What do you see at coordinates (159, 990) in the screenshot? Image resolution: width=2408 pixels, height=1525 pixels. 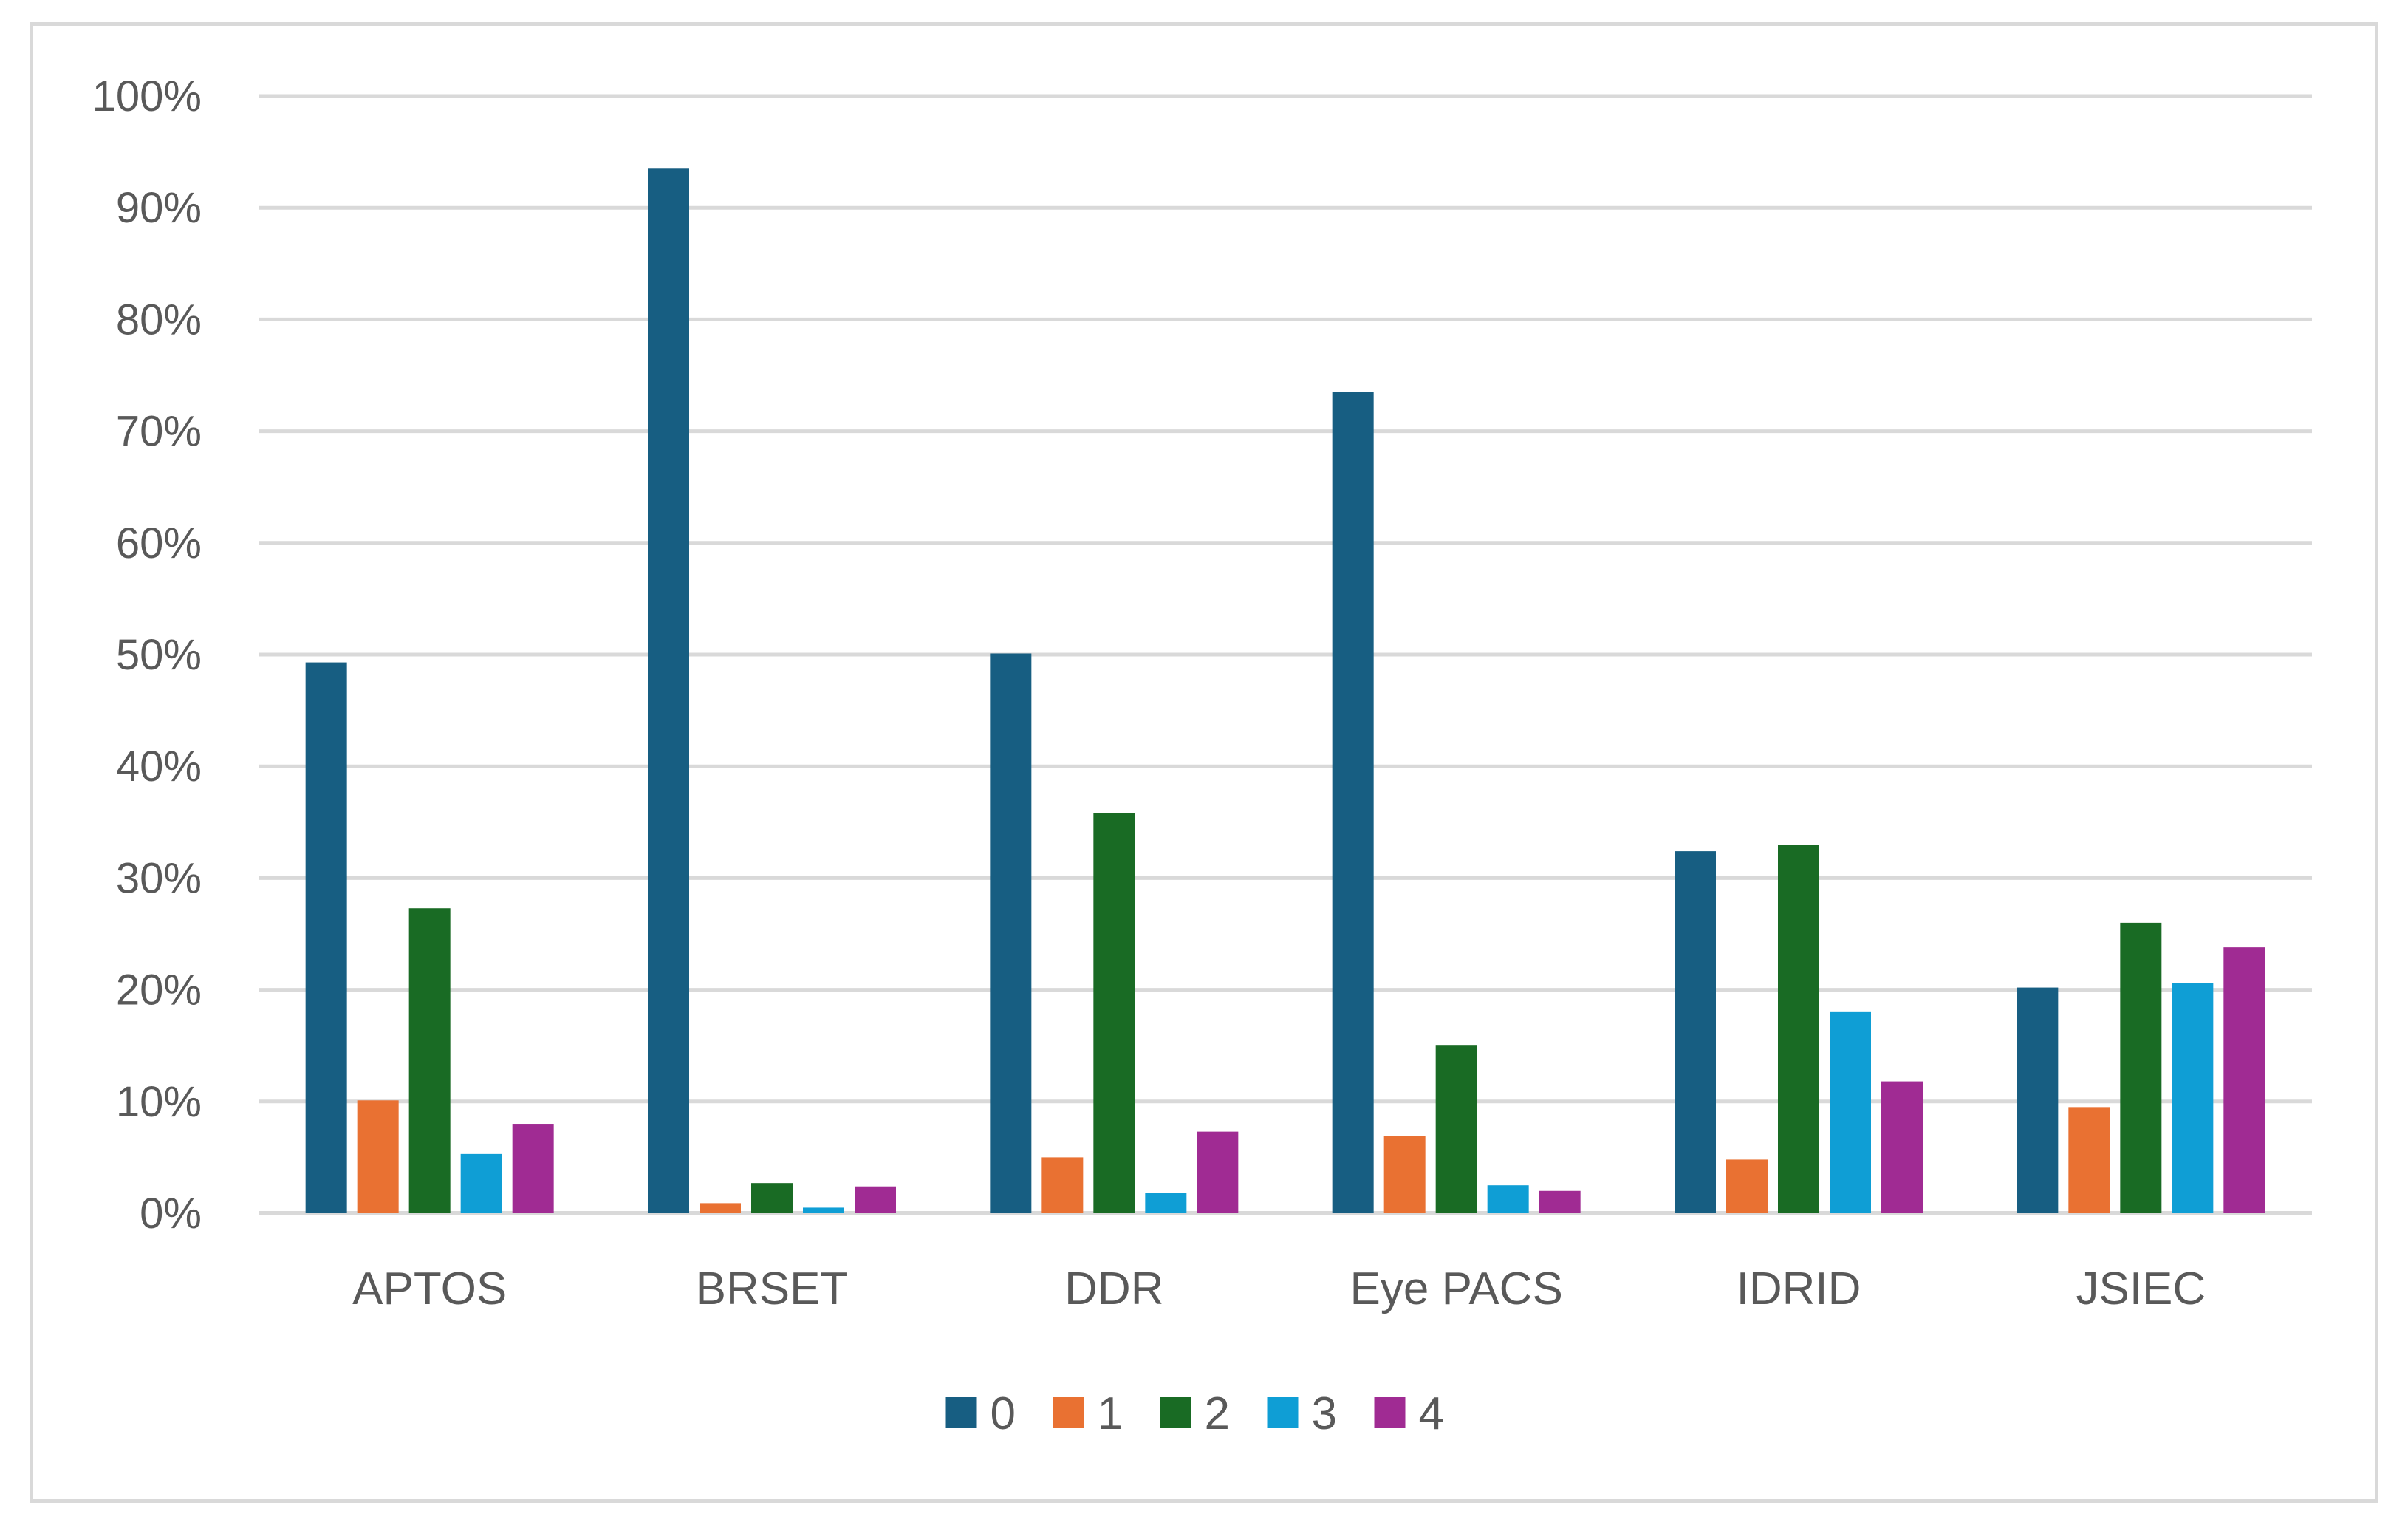 I see `y-tick-label: 20%` at bounding box center [159, 990].